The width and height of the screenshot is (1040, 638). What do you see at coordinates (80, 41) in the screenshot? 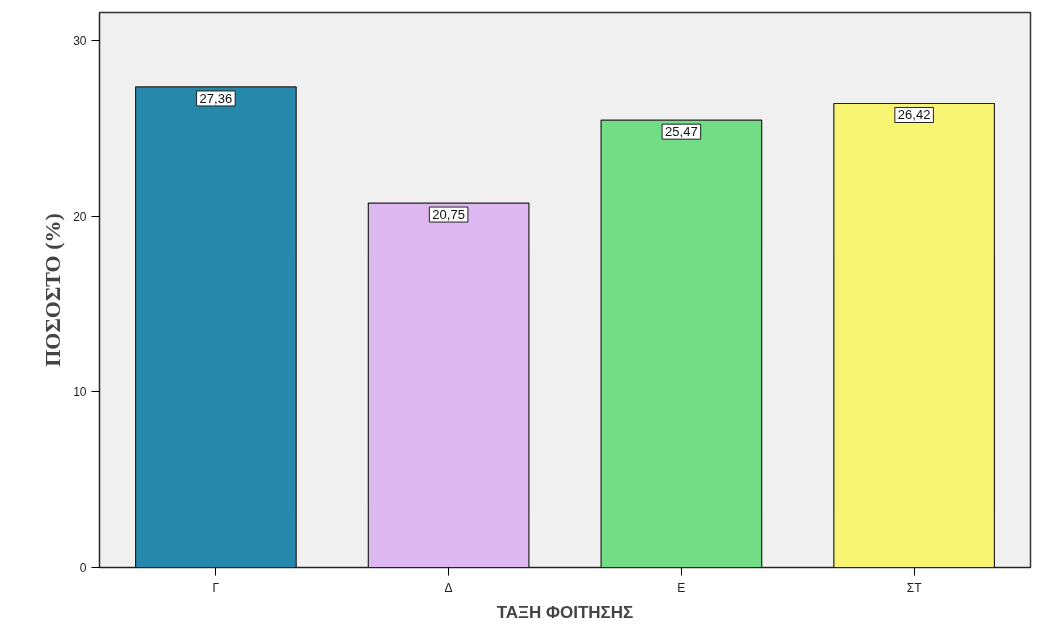
I see `y-tick-label: 30` at bounding box center [80, 41].